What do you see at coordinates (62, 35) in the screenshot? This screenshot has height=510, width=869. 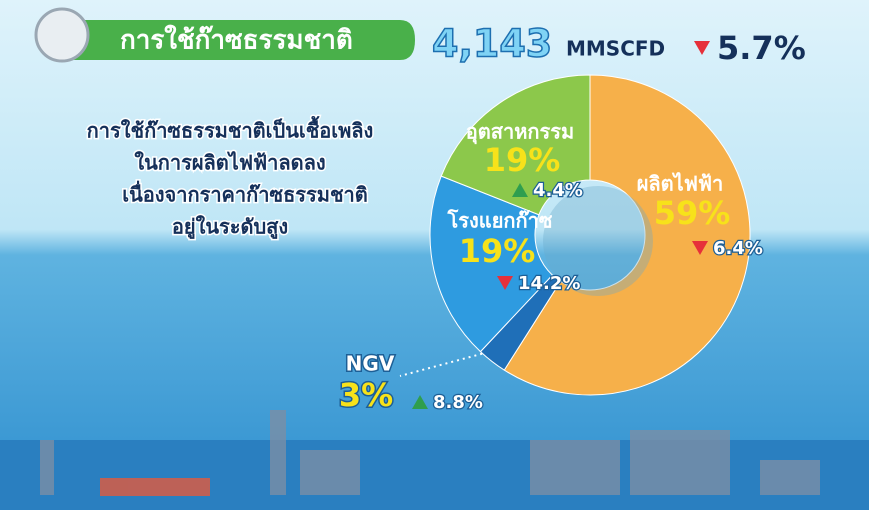 I see `tank-icon` at bounding box center [62, 35].